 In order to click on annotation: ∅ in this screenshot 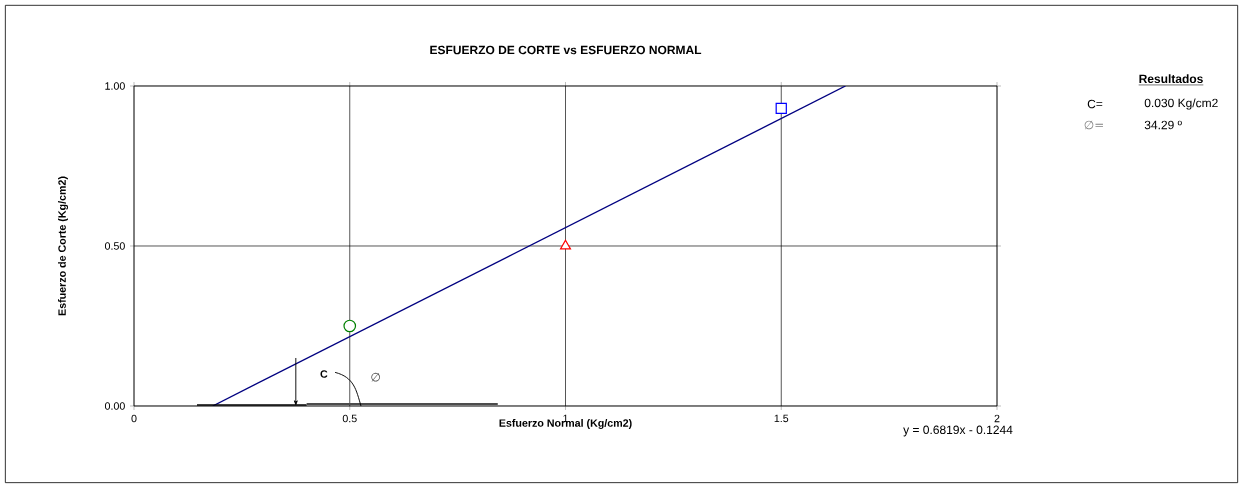, I will do `click(375, 377)`.